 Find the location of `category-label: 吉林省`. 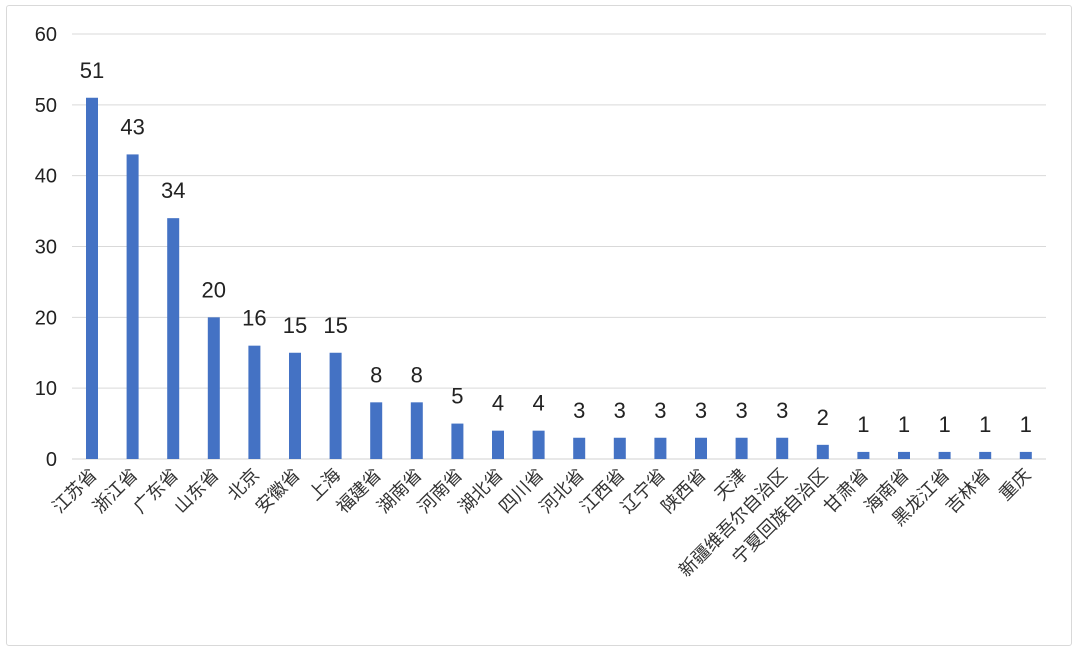

category-label: 吉林省 is located at coordinates (968, 491).